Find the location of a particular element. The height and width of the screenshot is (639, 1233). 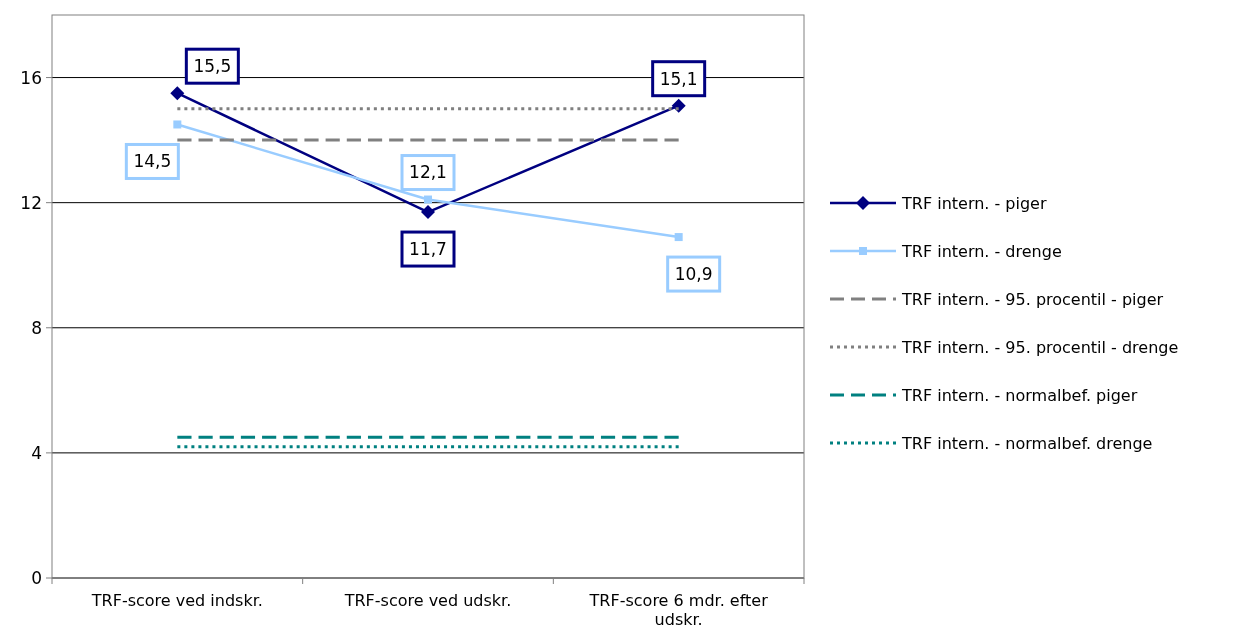

data-label: 15,5 is located at coordinates (212, 66).